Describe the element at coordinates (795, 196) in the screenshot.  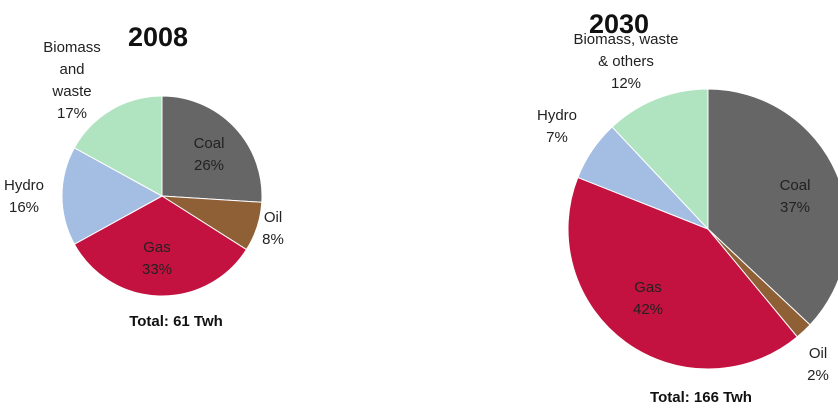
I see `slice-label-coal: Coal 37%` at that location.